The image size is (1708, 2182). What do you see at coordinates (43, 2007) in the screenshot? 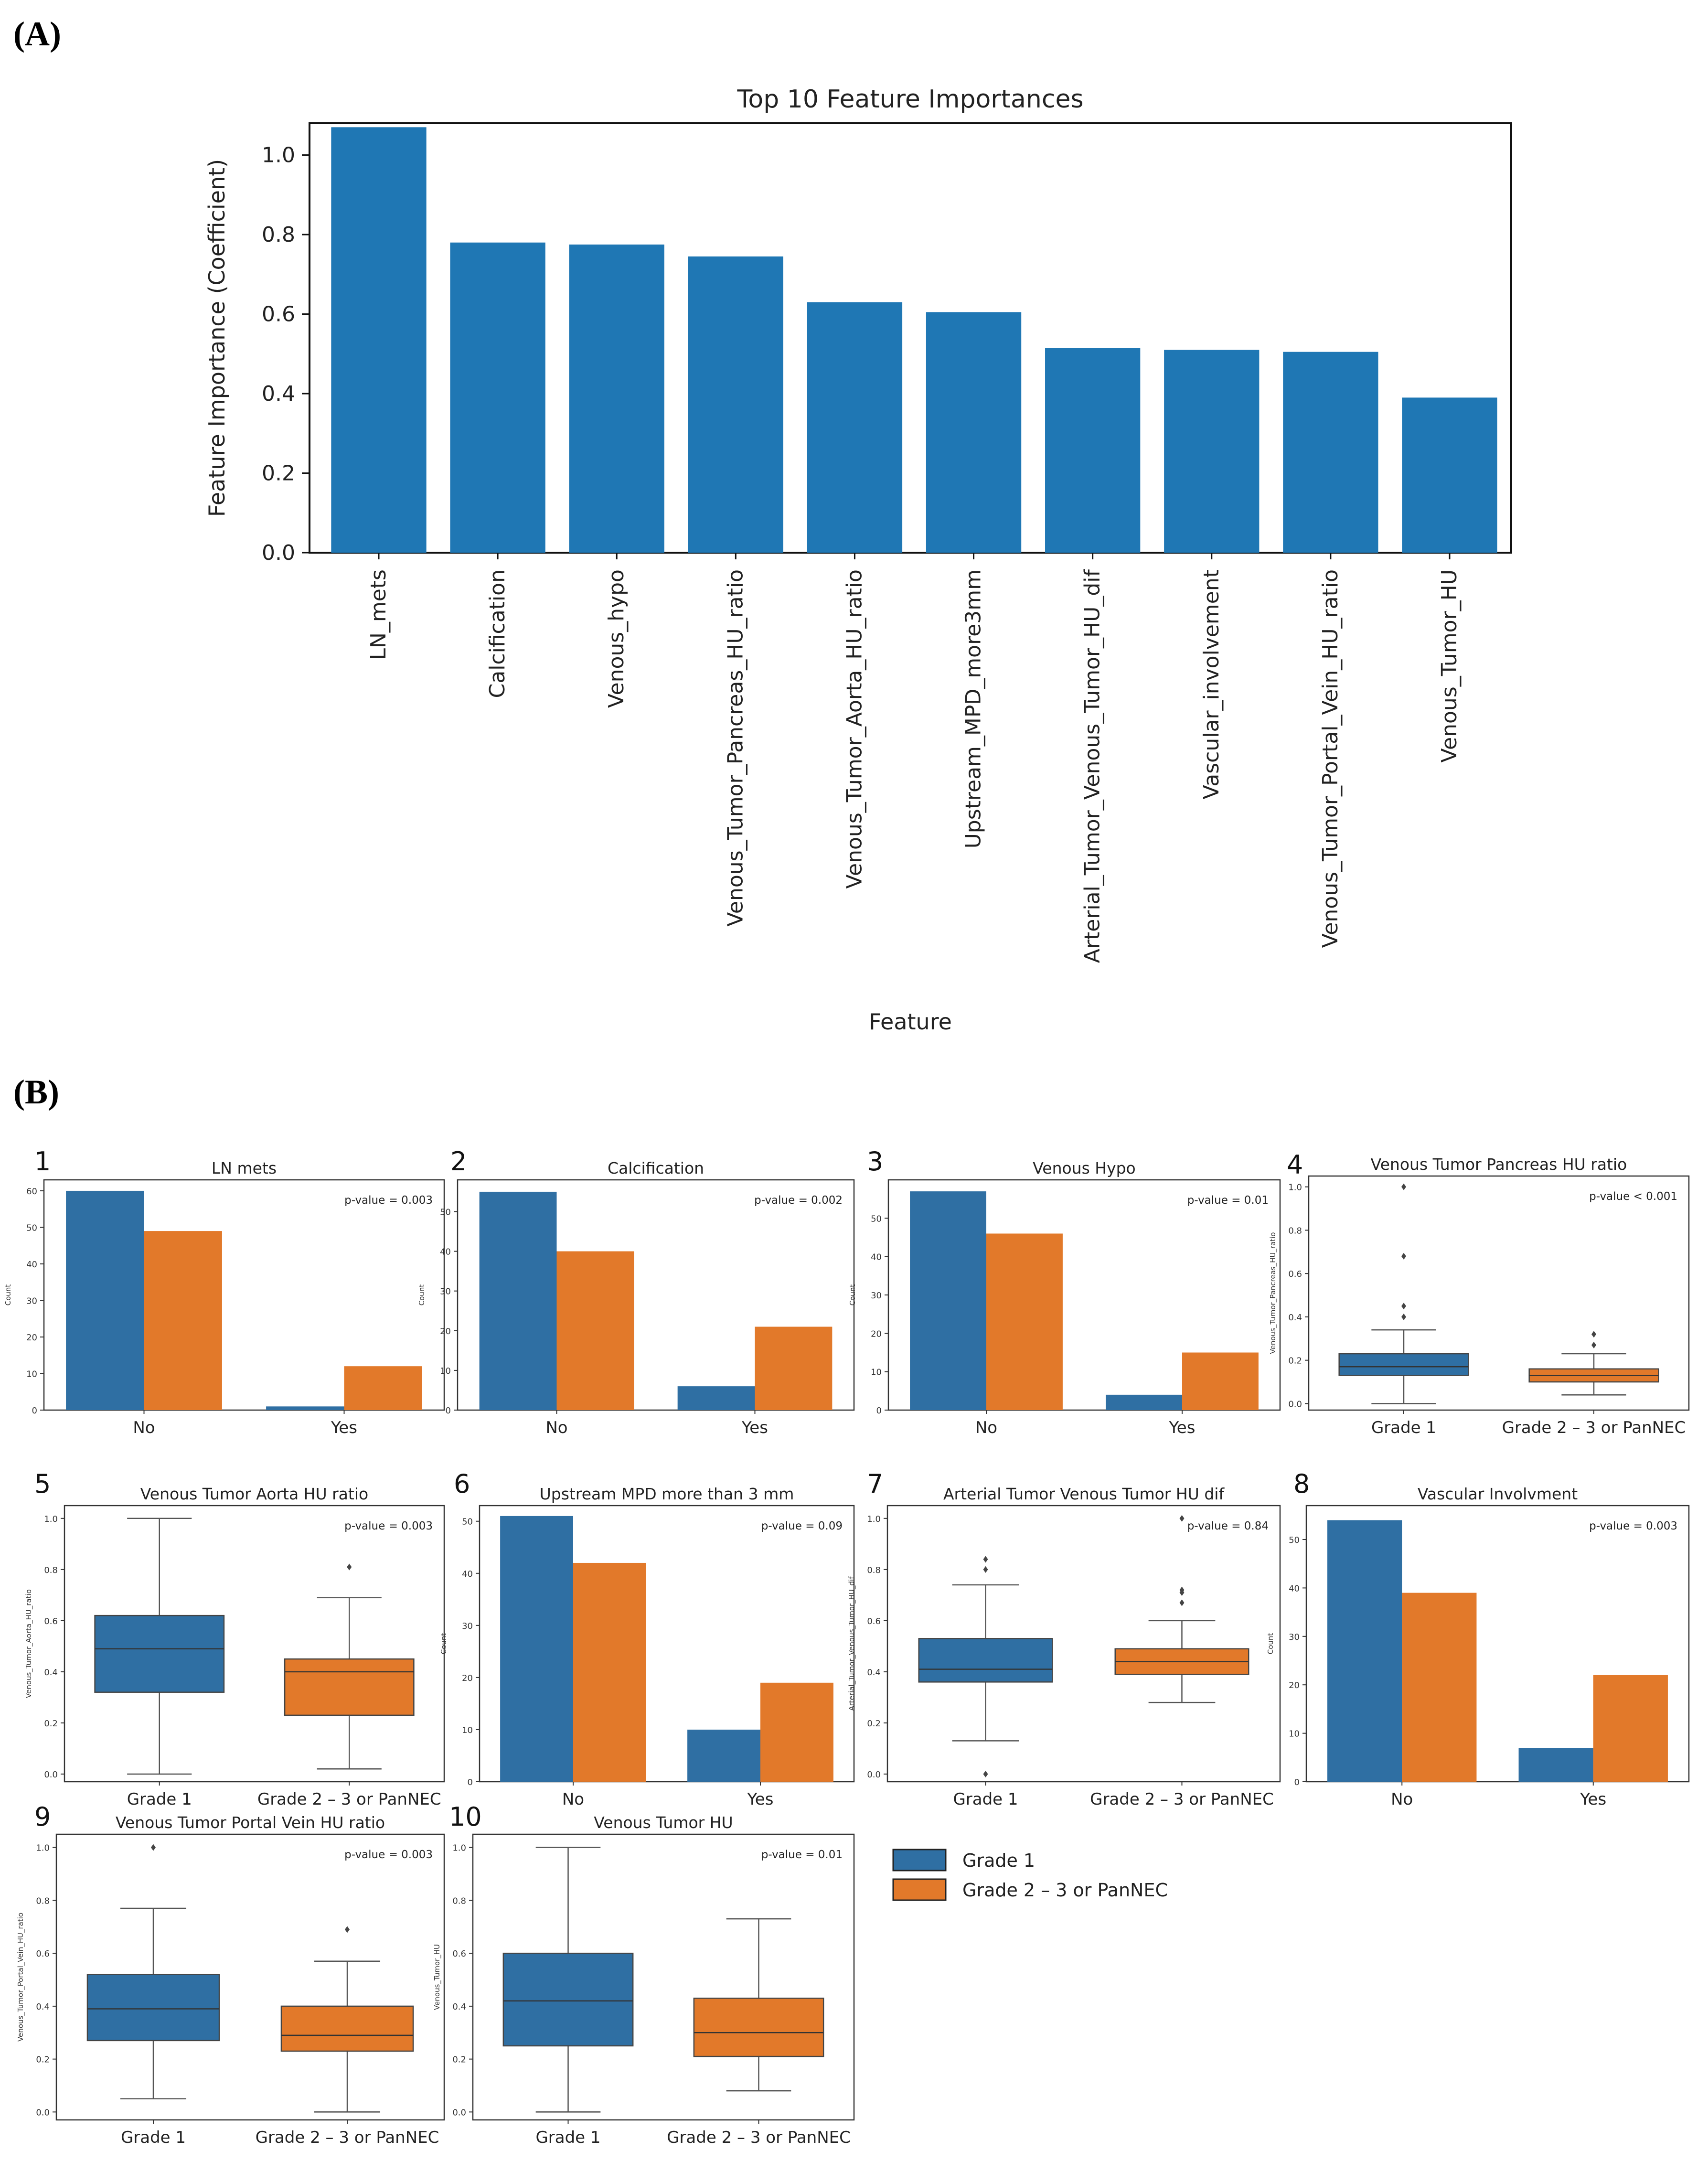
I see `subplot-y-tick-label: 0.4` at bounding box center [43, 2007].